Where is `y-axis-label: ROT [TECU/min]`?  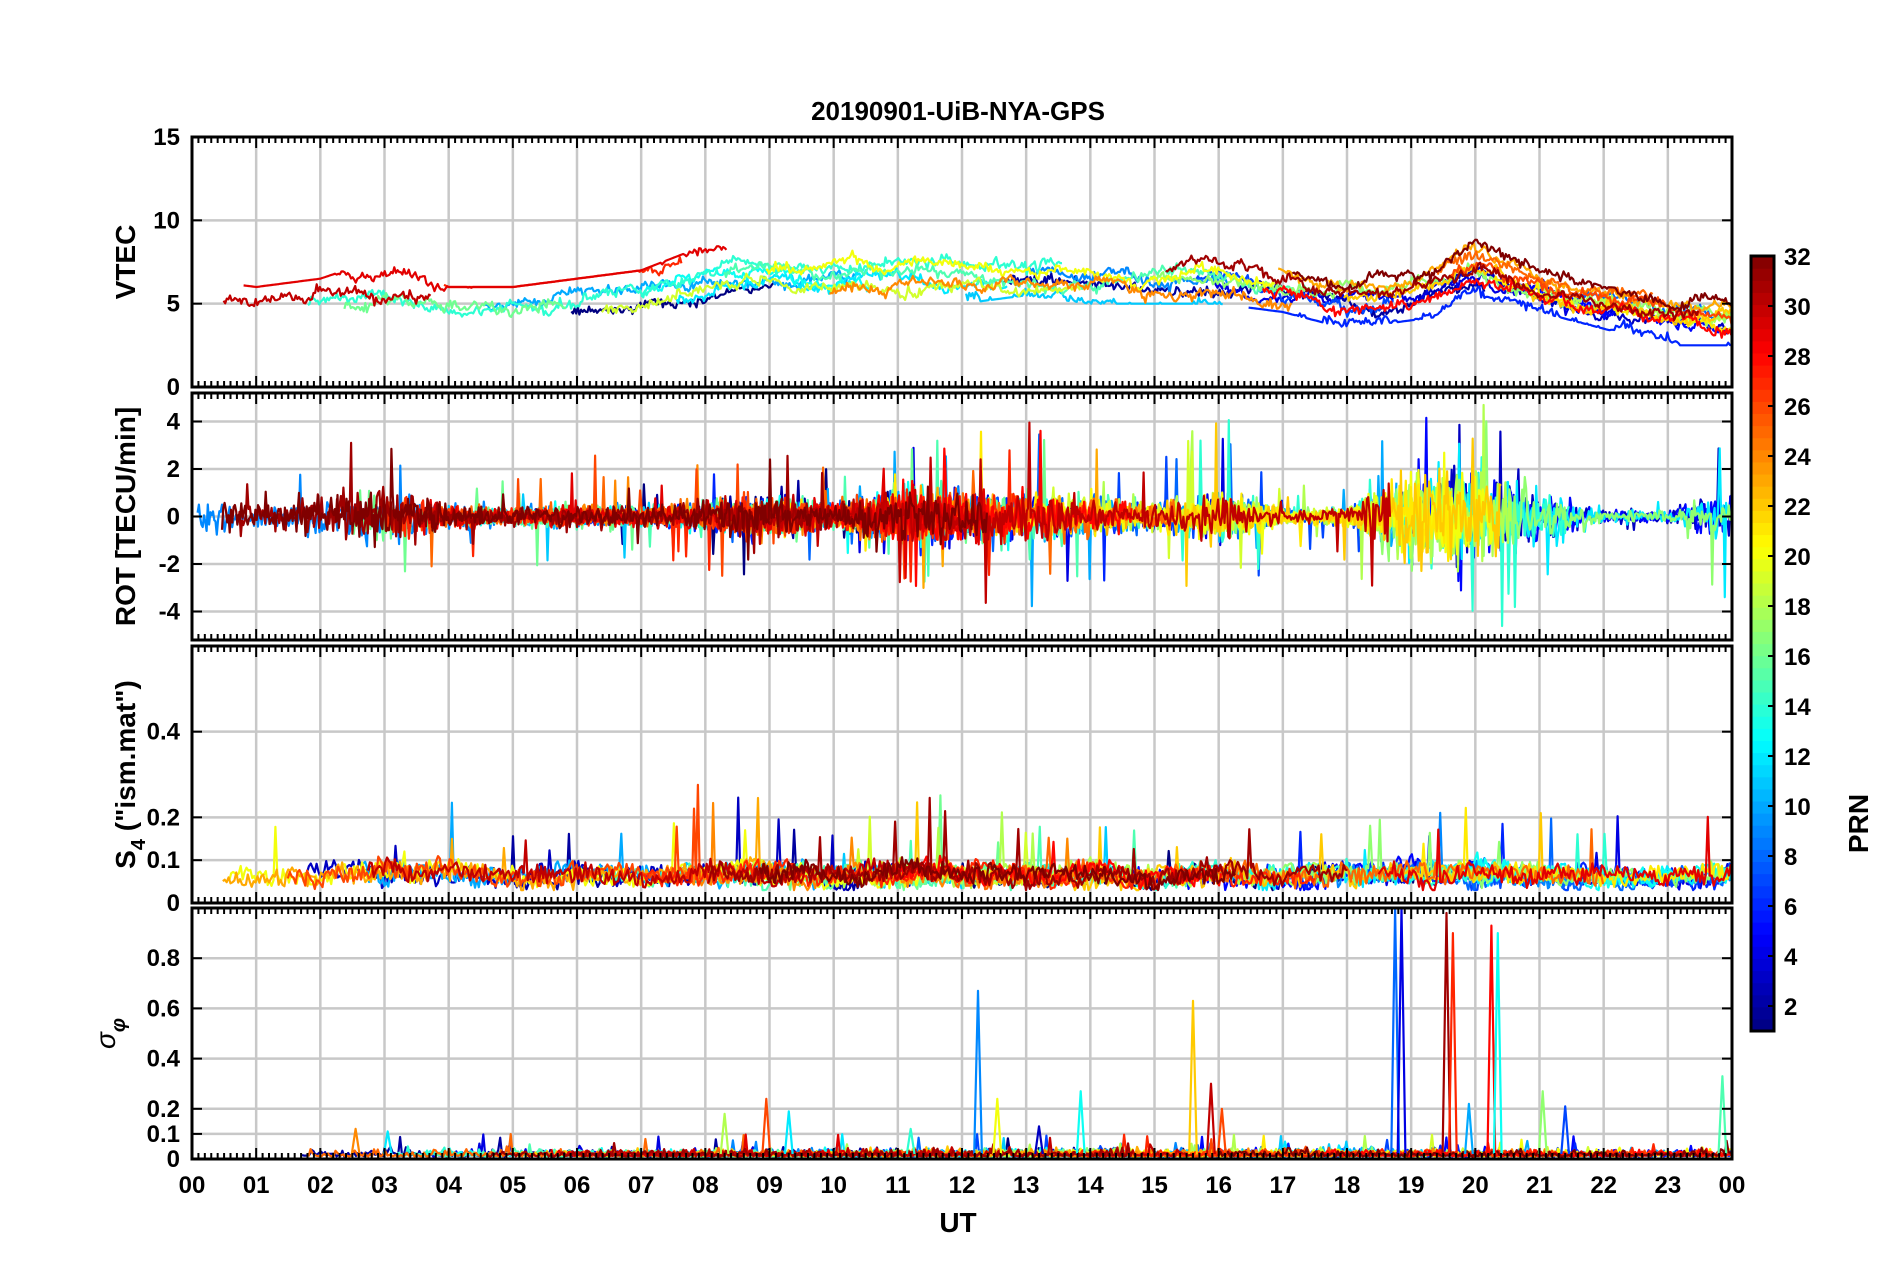
y-axis-label: ROT [TECU/min] is located at coordinates (125, 516).